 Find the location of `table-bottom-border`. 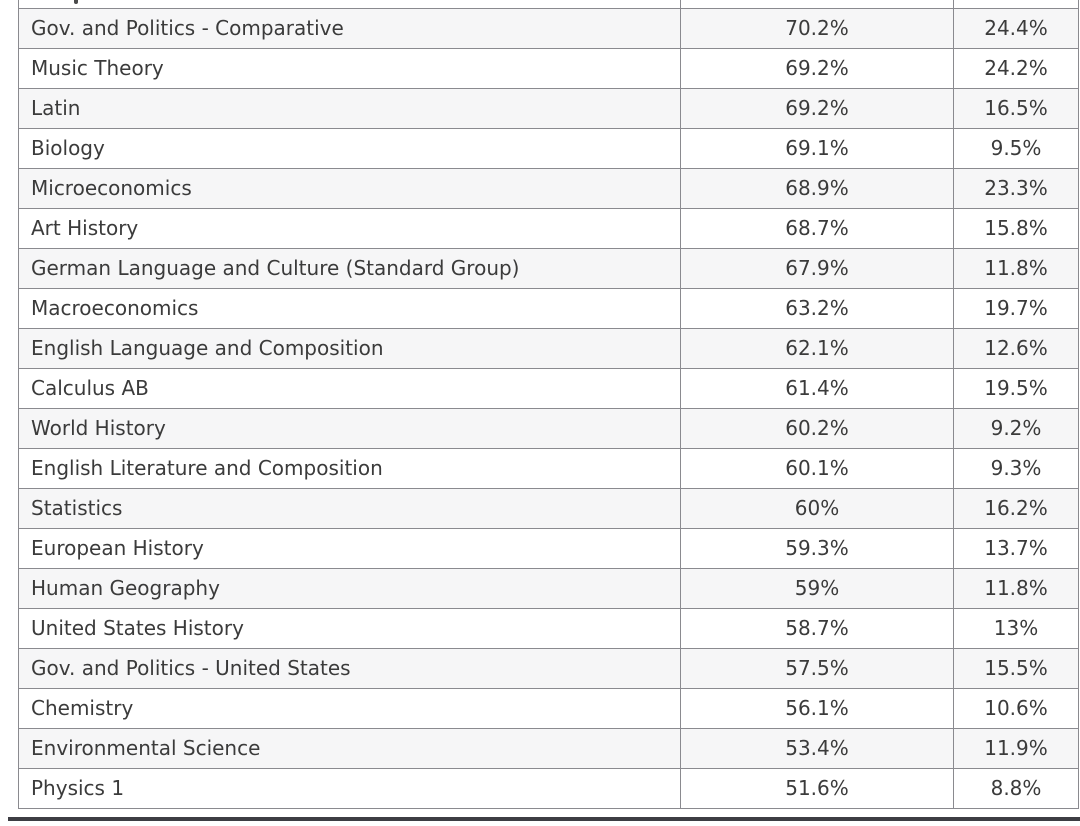

table-bottom-border is located at coordinates (544, 819).